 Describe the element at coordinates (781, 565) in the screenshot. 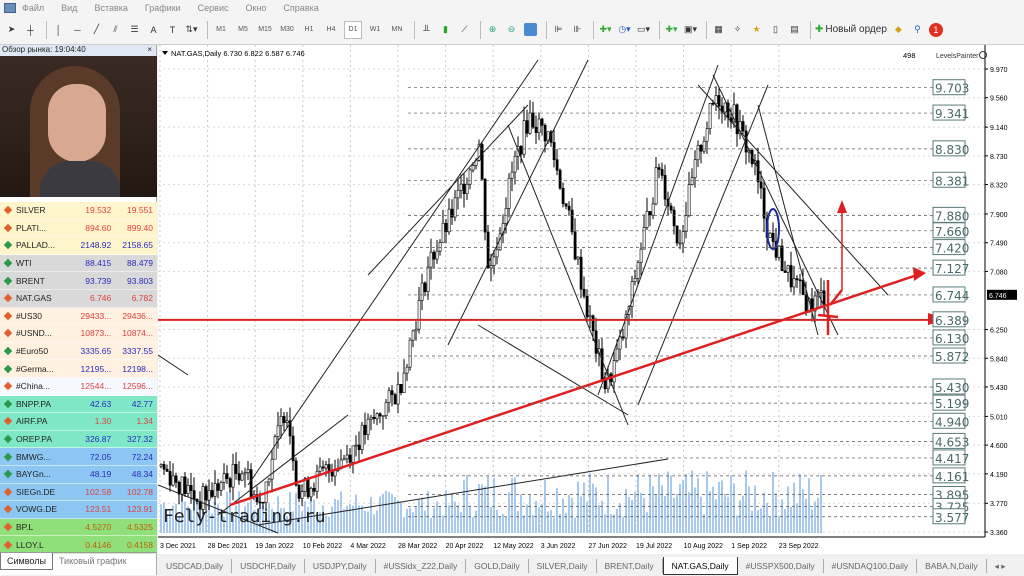

I see `chart-tab: #USSPX500,Daily` at that location.